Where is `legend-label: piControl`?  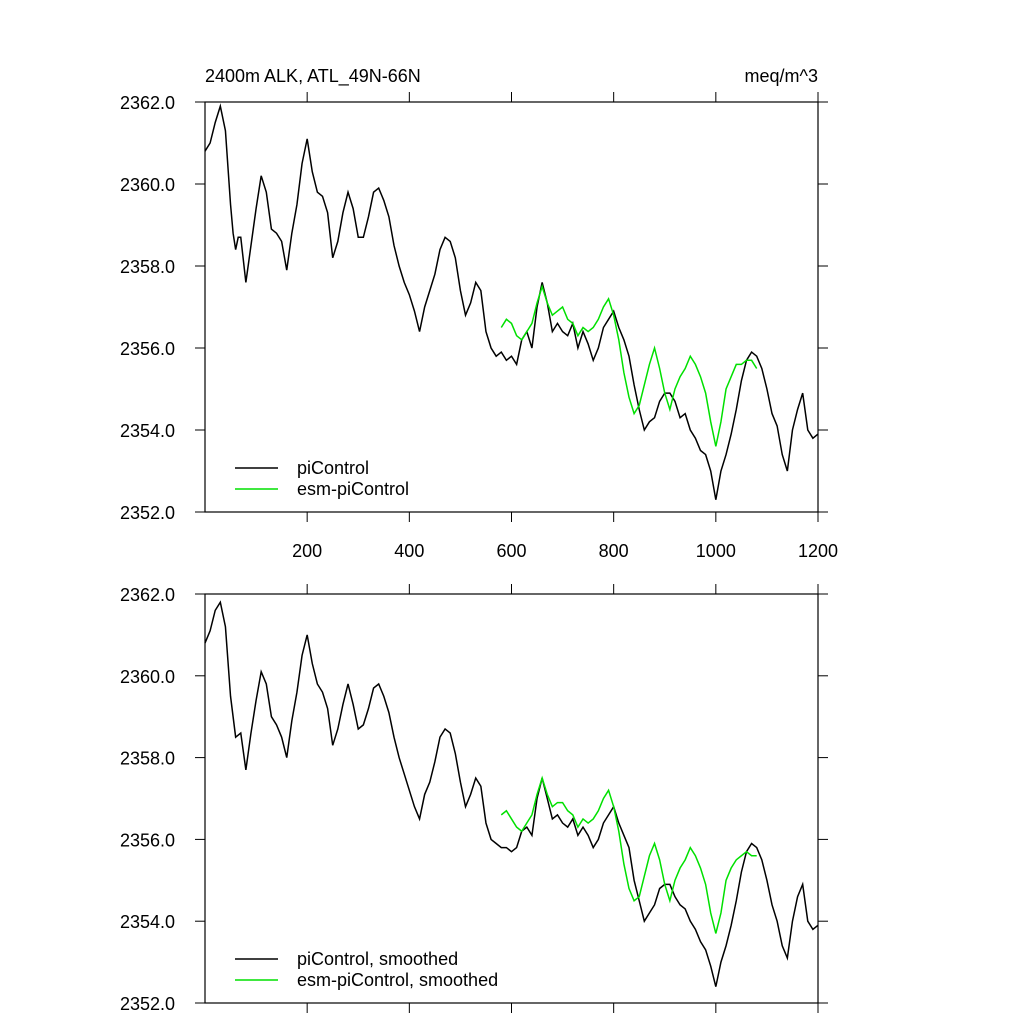
legend-label: piControl is located at coordinates (333, 468).